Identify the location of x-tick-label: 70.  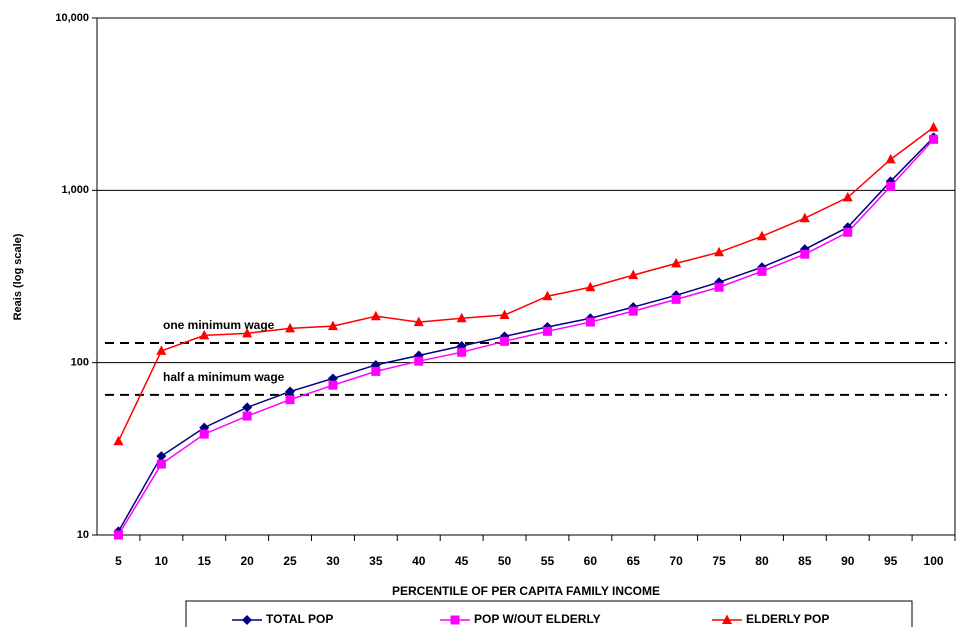
(676, 561).